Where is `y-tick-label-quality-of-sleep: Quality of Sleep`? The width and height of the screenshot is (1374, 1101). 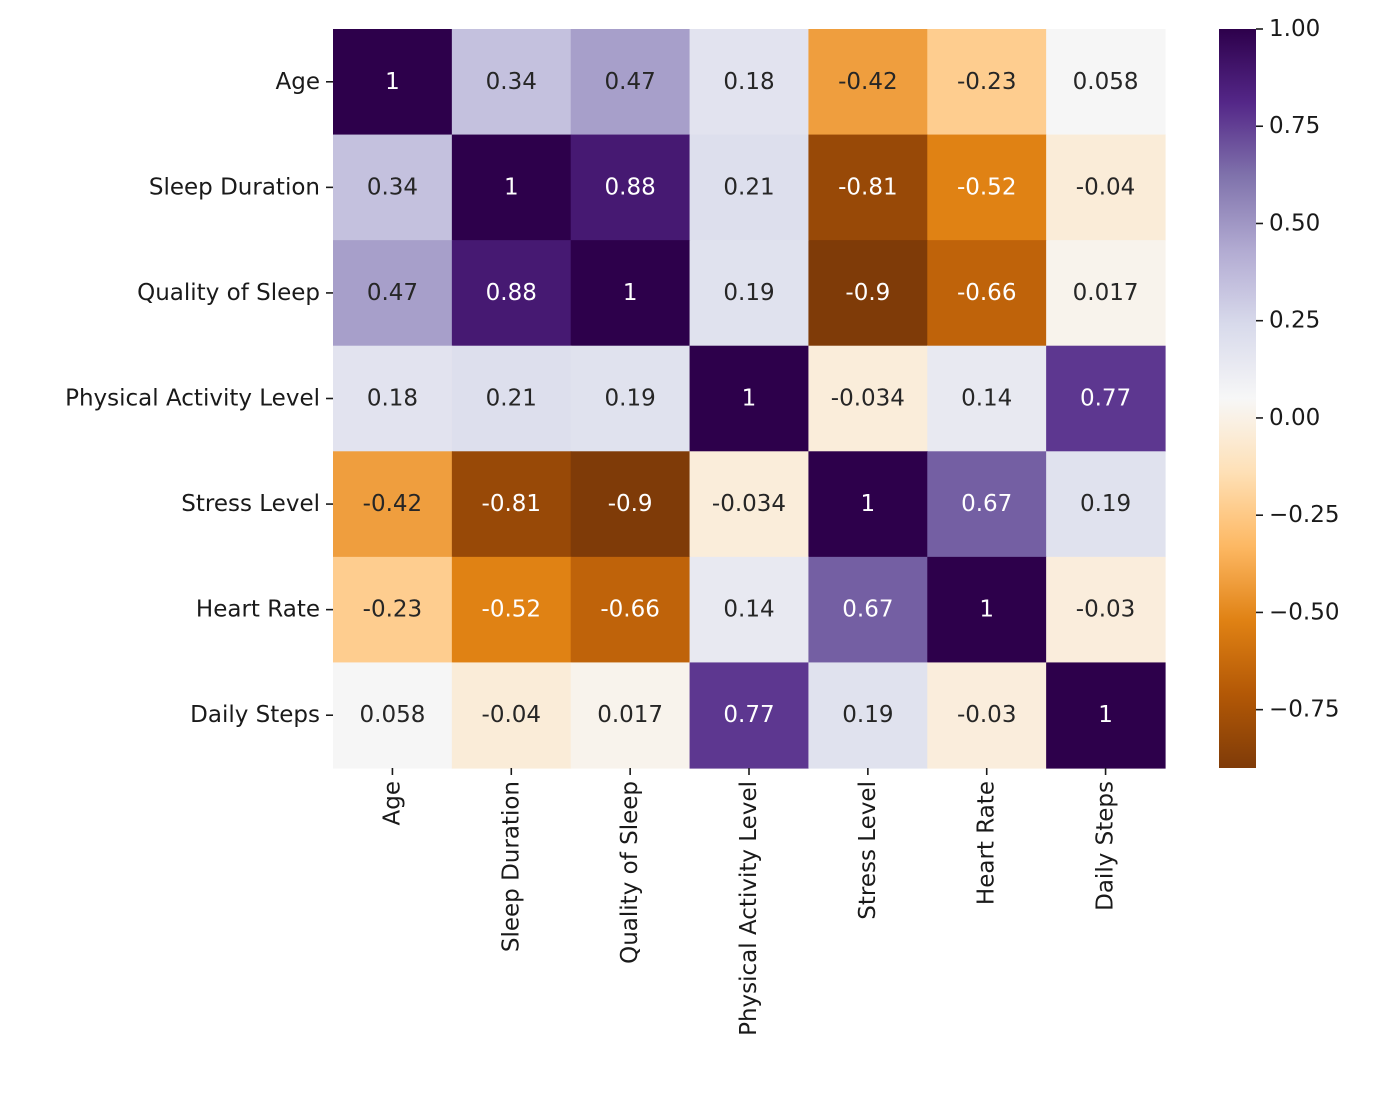
y-tick-label-quality-of-sleep: Quality of Sleep is located at coordinates (228, 293).